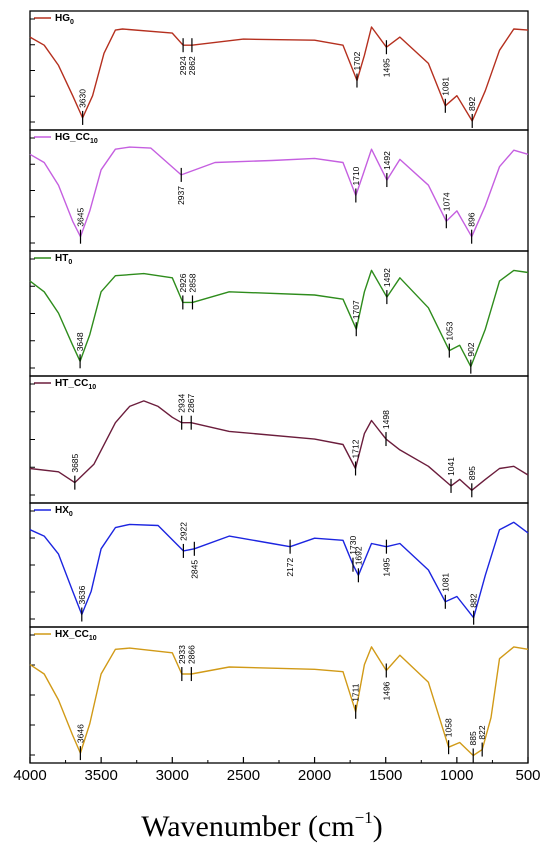 This screenshot has height=851, width=550. I want to click on x-axis-title-main: Wavenumber (cm, so click(247, 826).